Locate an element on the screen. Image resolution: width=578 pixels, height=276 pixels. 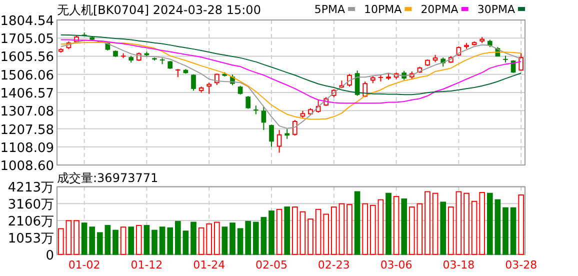
y-tick-label: 1406.57 is located at coordinates (27, 94).